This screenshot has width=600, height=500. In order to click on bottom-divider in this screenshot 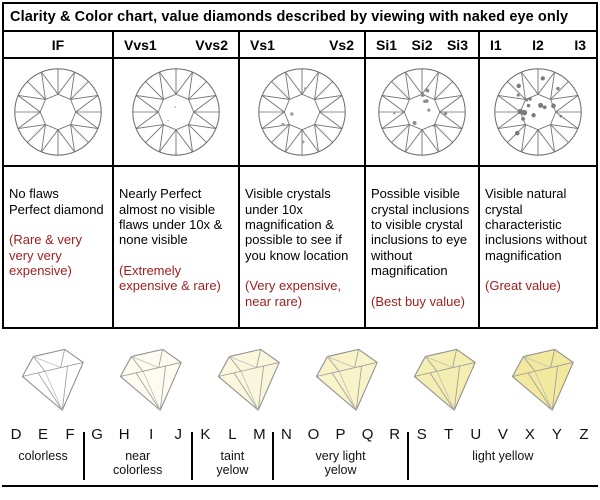, I will do `click(300, 486)`.